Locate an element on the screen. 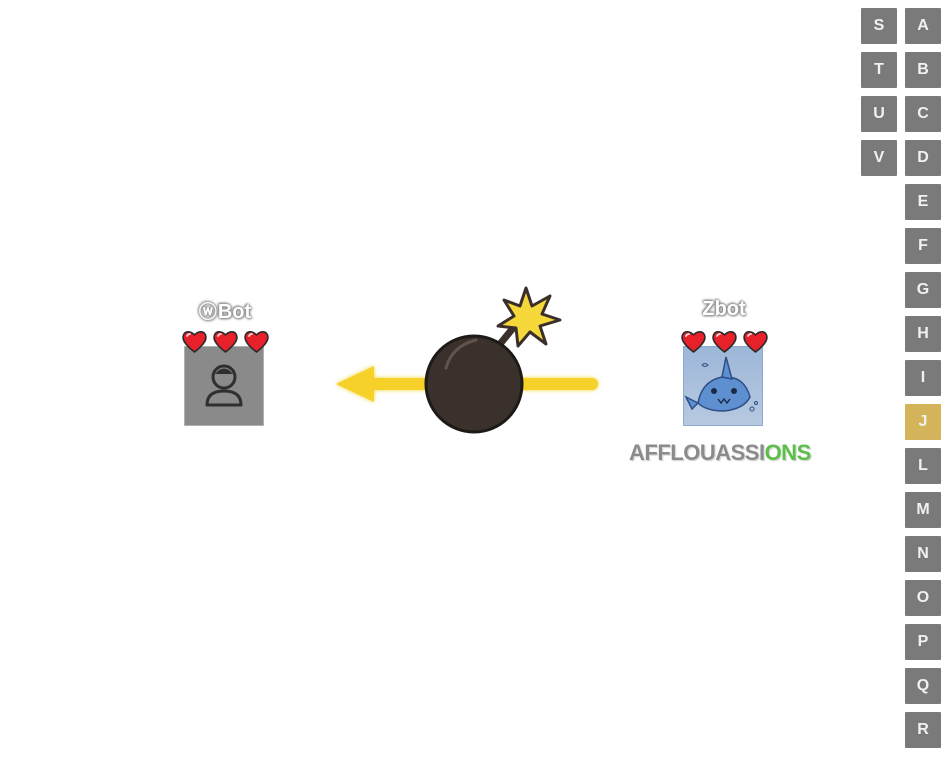 The width and height of the screenshot is (949, 769). letter-key-t: T is located at coordinates (879, 70).